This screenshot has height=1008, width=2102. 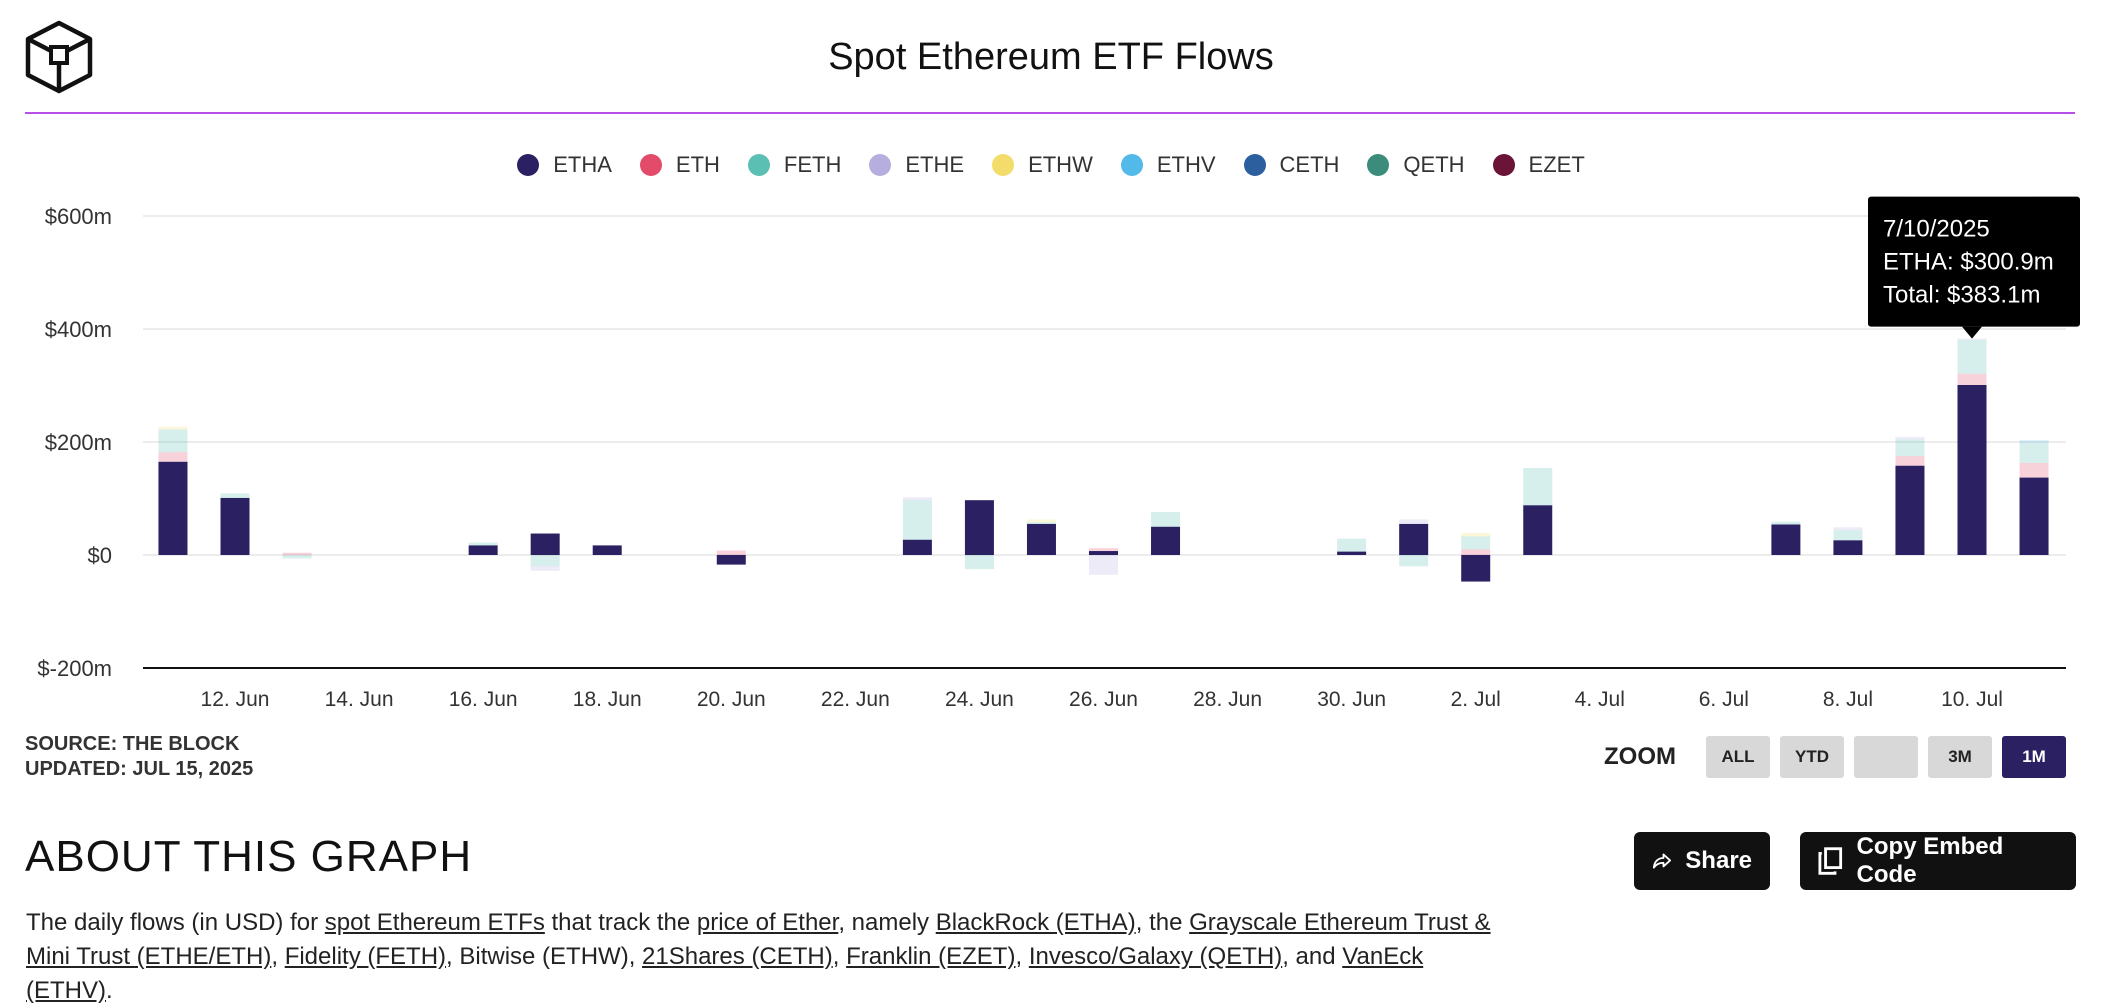 What do you see at coordinates (1162, 922) in the screenshot?
I see `about-text-part: , the` at bounding box center [1162, 922].